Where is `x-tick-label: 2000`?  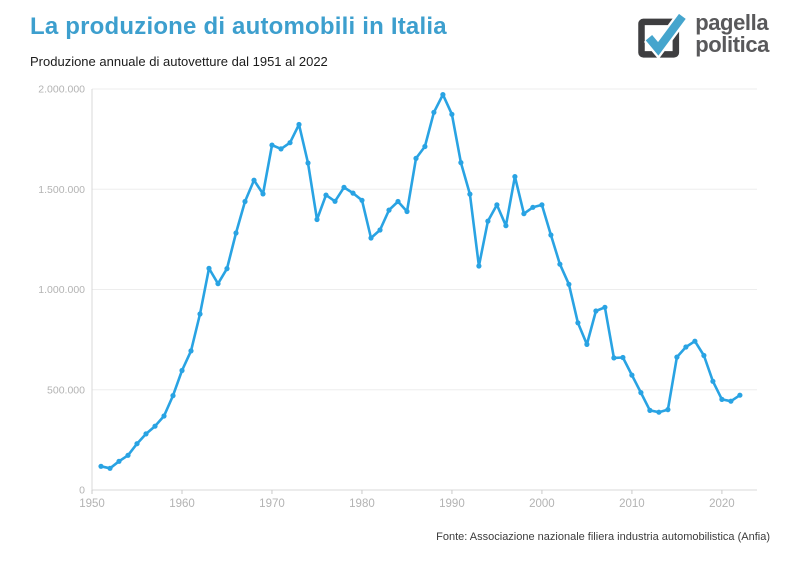
x-tick-label: 2000 is located at coordinates (542, 504).